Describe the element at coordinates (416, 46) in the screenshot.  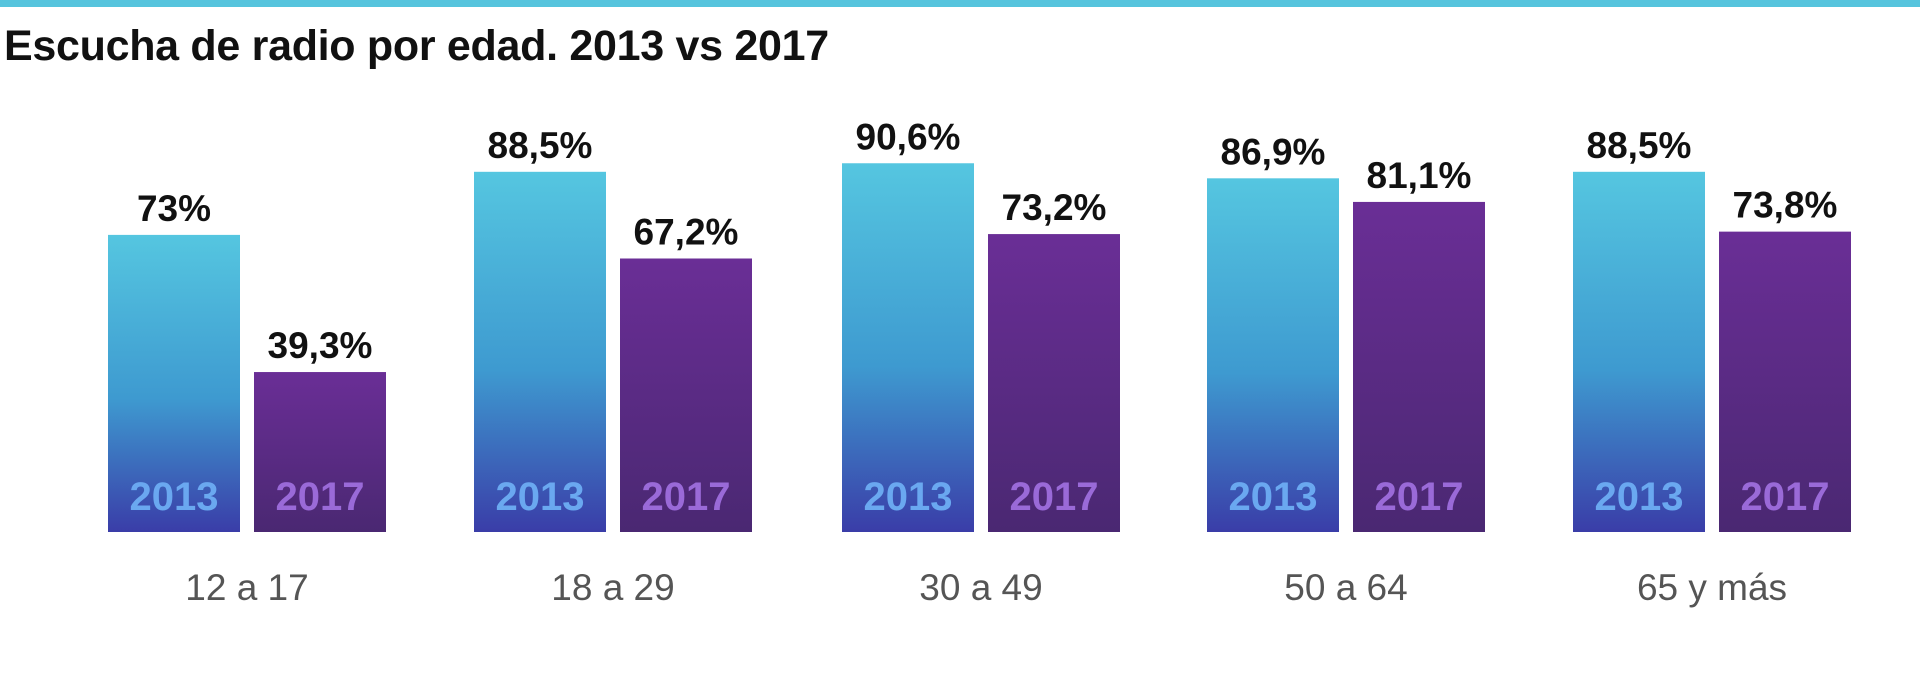
I see `chart-title: Escucha de radio por edad. 2013 vs 2017` at that location.